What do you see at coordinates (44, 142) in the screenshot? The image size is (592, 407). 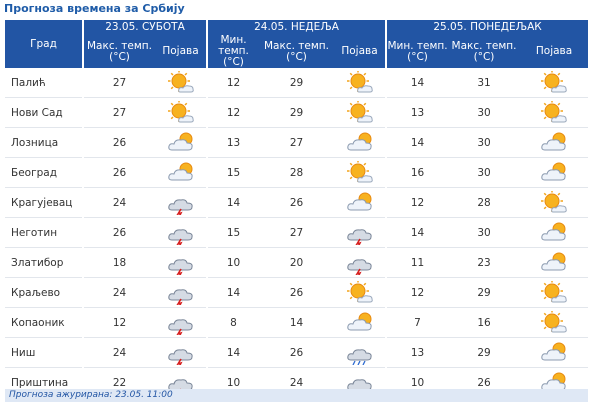 I see `city-name: Лозница` at bounding box center [44, 142].